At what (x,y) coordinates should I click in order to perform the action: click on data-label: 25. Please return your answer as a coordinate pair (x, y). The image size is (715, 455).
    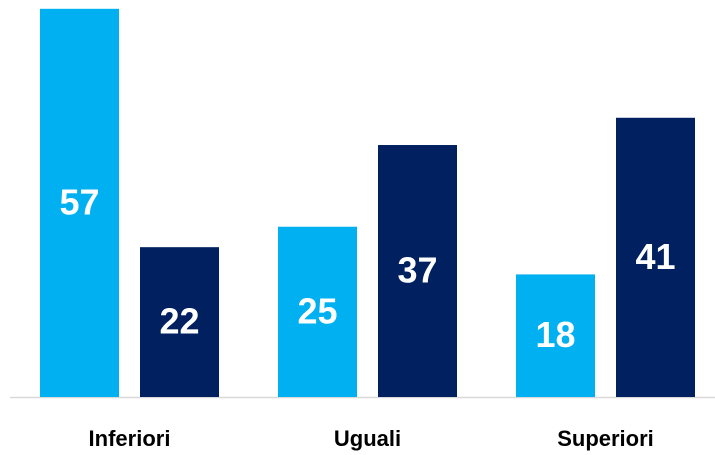
    Looking at the image, I should click on (317, 310).